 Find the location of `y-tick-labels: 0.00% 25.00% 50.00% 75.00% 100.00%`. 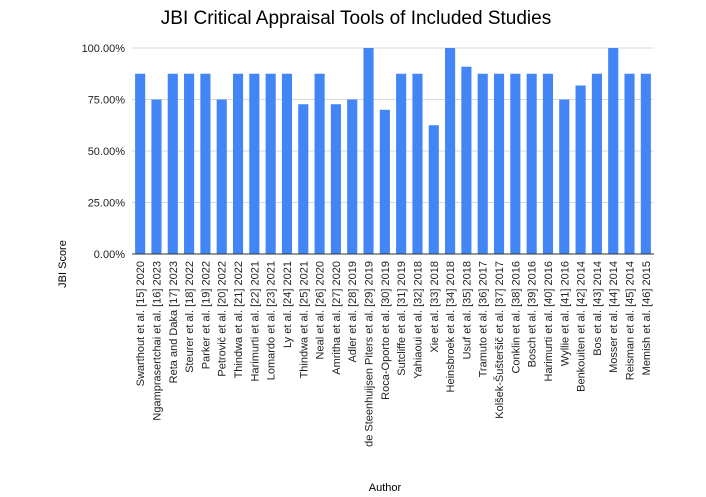

y-tick-labels: 0.00% 25.00% 50.00% 75.00% 100.00% is located at coordinates (104, 152).